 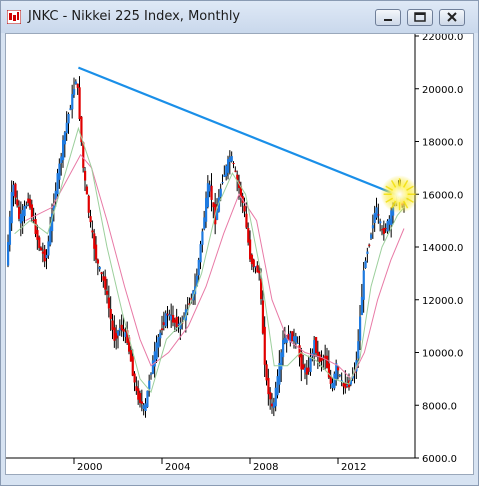 What do you see at coordinates (265, 467) in the screenshot?
I see `x-tick-label: 2008` at bounding box center [265, 467].